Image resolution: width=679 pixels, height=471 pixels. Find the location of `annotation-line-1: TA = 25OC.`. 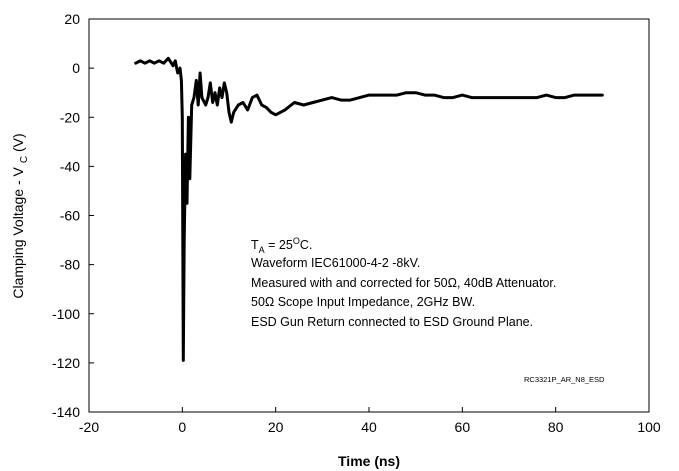

annotation-line-1: TA = 25OC. is located at coordinates (281, 245).